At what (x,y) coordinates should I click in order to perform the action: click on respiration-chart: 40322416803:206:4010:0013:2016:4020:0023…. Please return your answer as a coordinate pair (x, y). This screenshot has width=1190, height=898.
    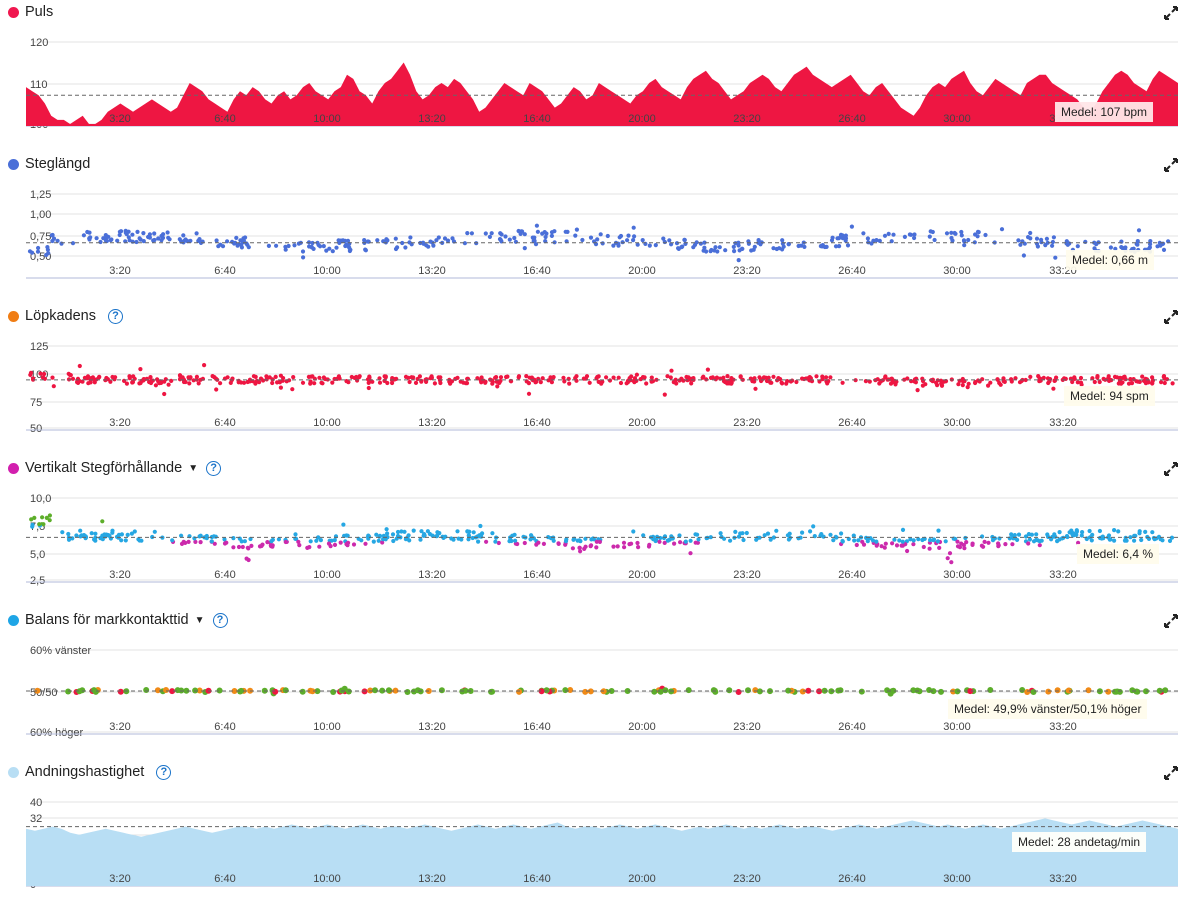
    Looking at the image, I should click on (602, 844).